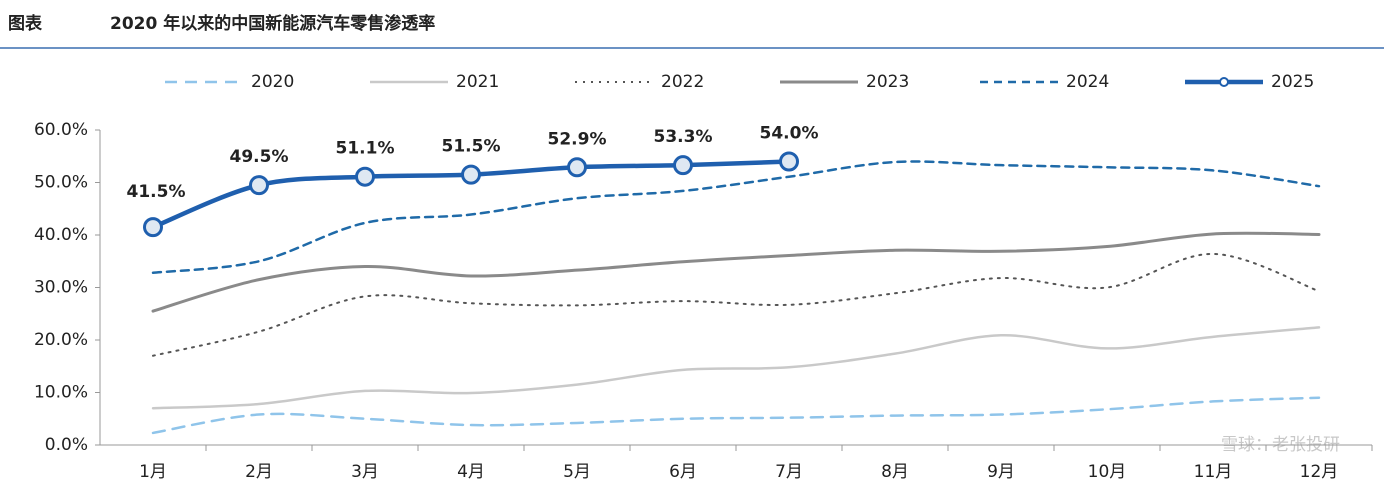 Image resolution: width=1384 pixels, height=490 pixels. What do you see at coordinates (887, 82) in the screenshot?
I see `legend-label: 2023` at bounding box center [887, 82].